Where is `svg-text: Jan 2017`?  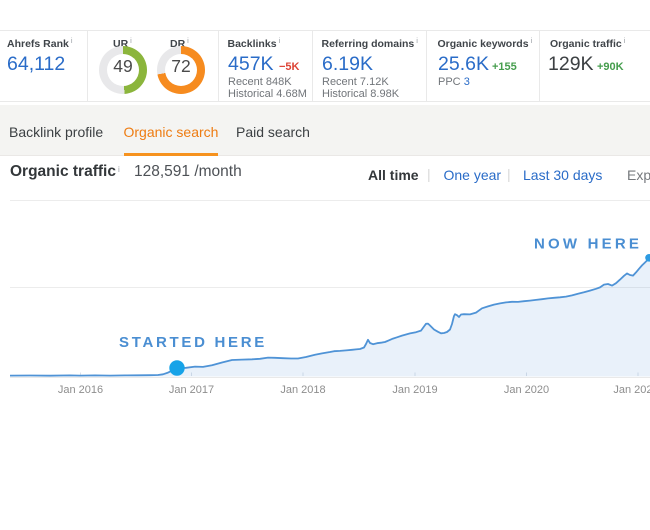
svg-text: Jan 2017 is located at coordinates (191, 390).